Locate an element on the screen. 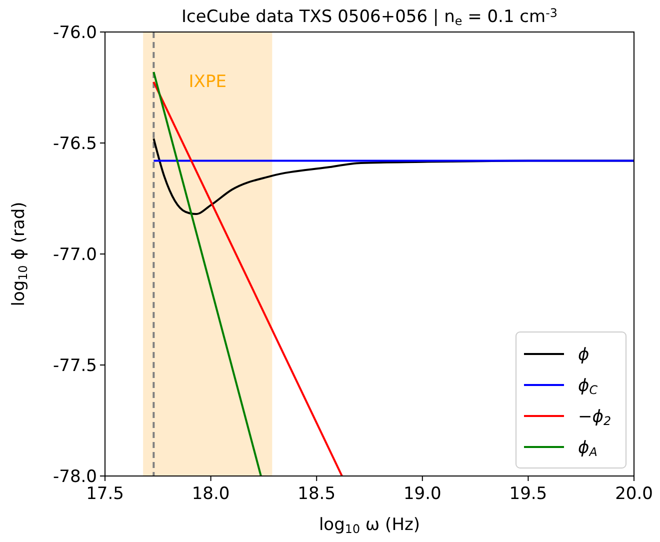  chart-title: IceCube data TXS 0506+056 | n$_{e}$ = 0.1 cm$^{-3}$ is located at coordinates (370, 17).